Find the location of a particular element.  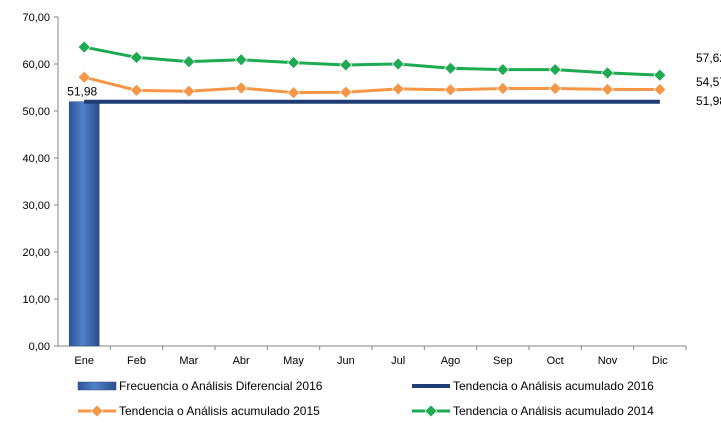

legend-label: Tendencia o Análisis acumulado 2016 is located at coordinates (553, 386).